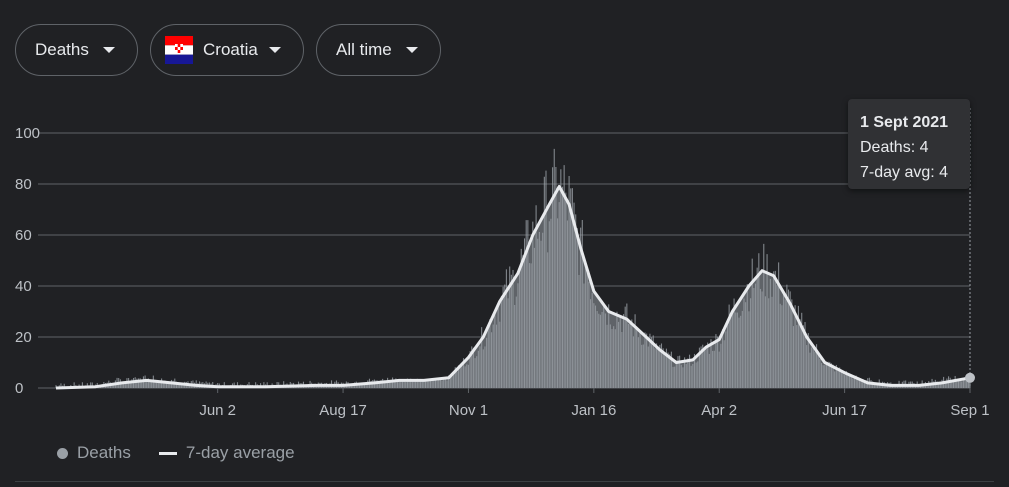 This screenshot has width=1009, height=487. What do you see at coordinates (167, 453) in the screenshot?
I see `legend-line-icon` at bounding box center [167, 453].